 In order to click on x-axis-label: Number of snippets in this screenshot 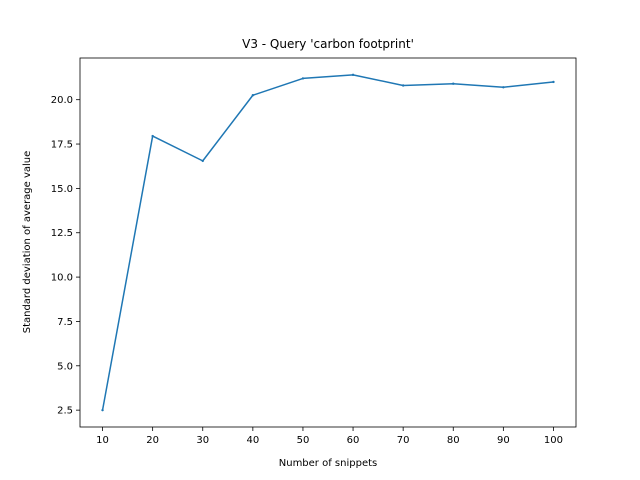, I will do `click(328, 463)`.